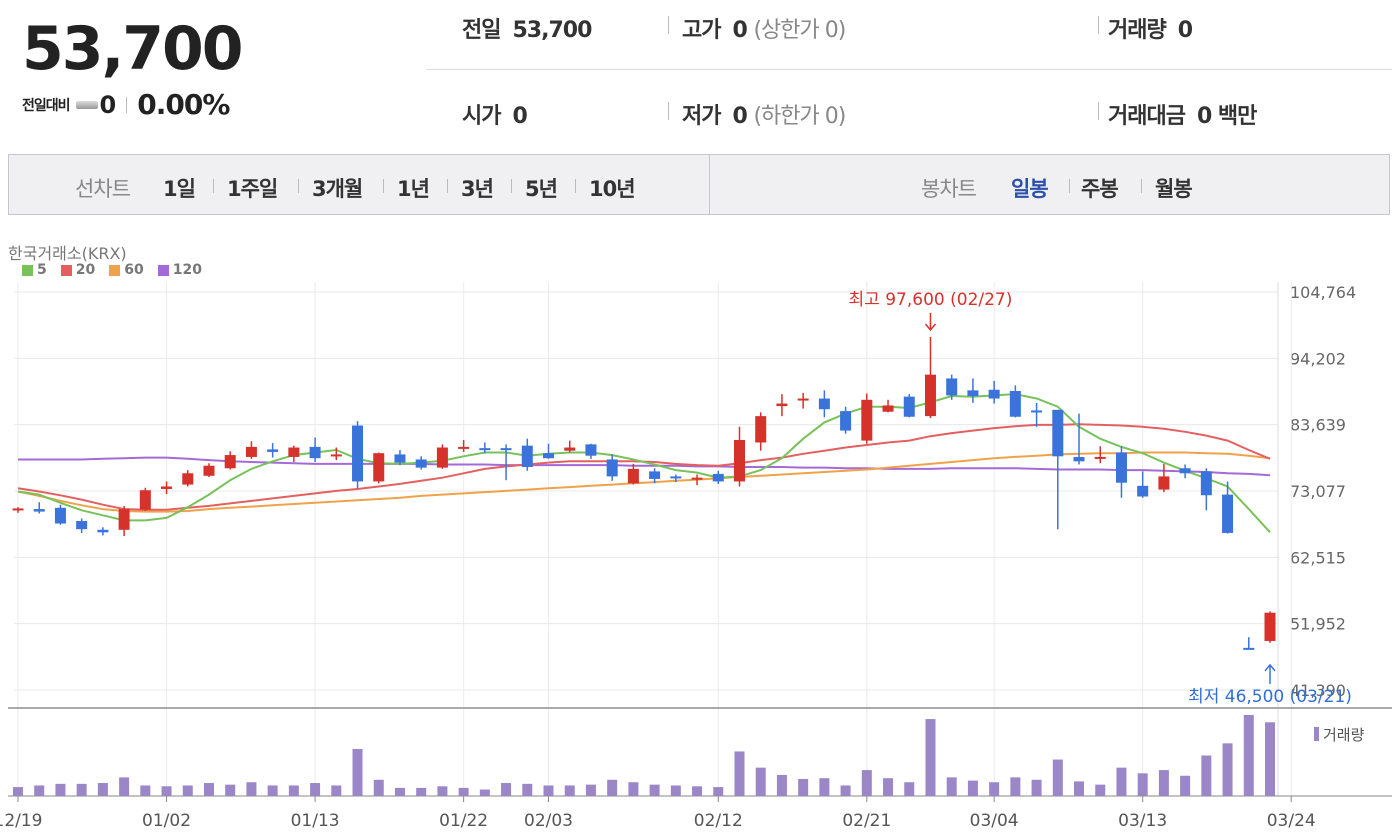 The width and height of the screenshot is (1392, 836). I want to click on current-price: 53,700, so click(133, 49).